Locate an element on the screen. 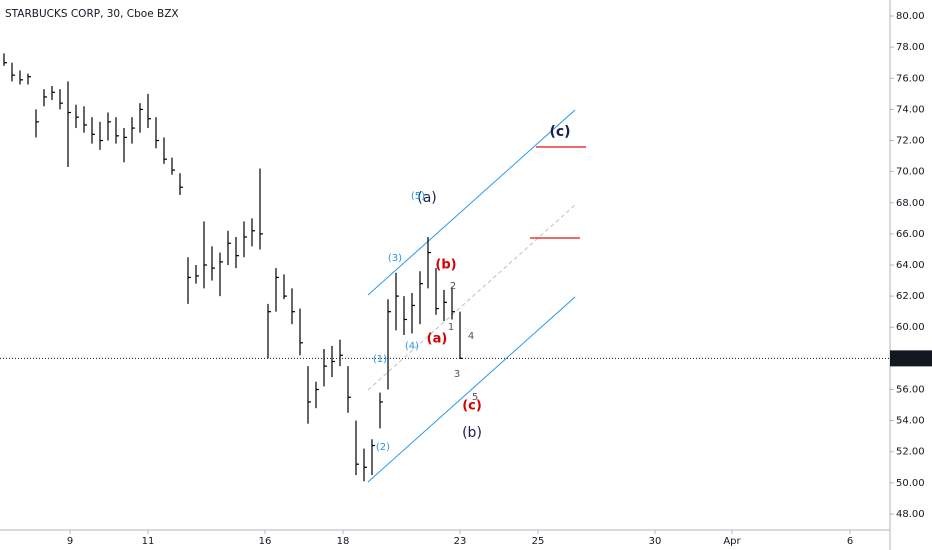 The image size is (932, 550). x-tick-label: Apr is located at coordinates (732, 541).